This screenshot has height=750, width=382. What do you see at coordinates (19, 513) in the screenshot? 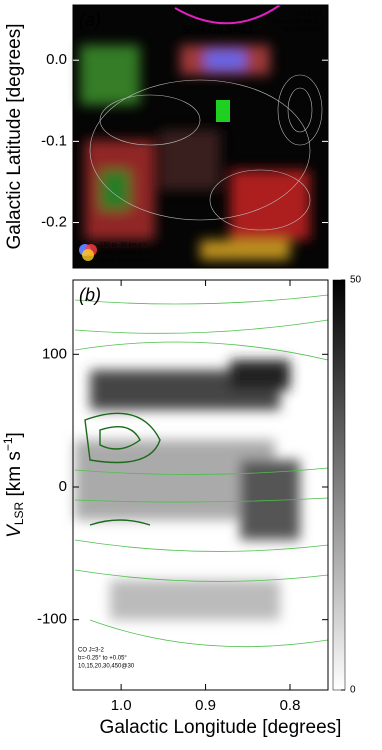
I see `y-axis-label-part: LSR` at bounding box center [19, 513].